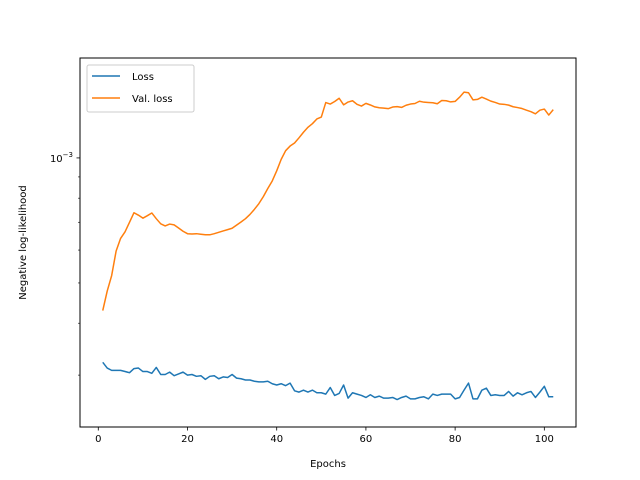 This screenshot has height=480, width=640. Describe the element at coordinates (276, 439) in the screenshot. I see `x-tick-label: 40` at that location.